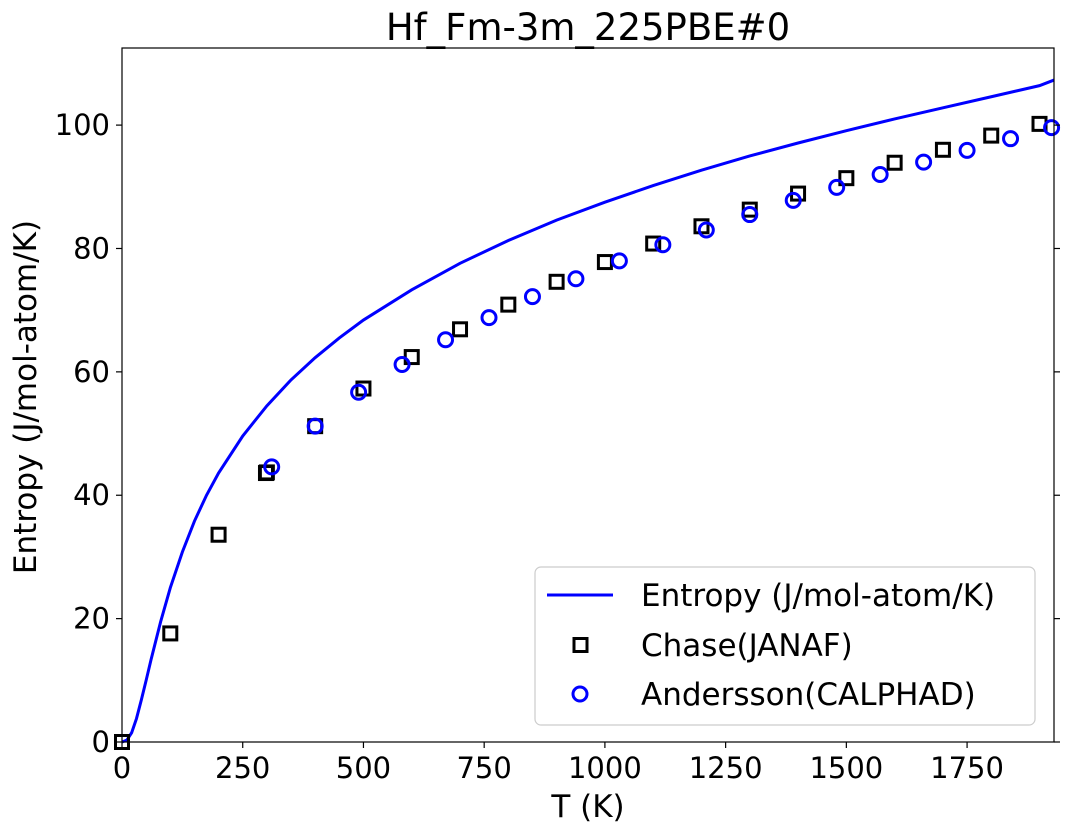 This screenshot has width=1065, height=833. Describe the element at coordinates (483, 768) in the screenshot. I see `x-tick-label: 750` at that location.